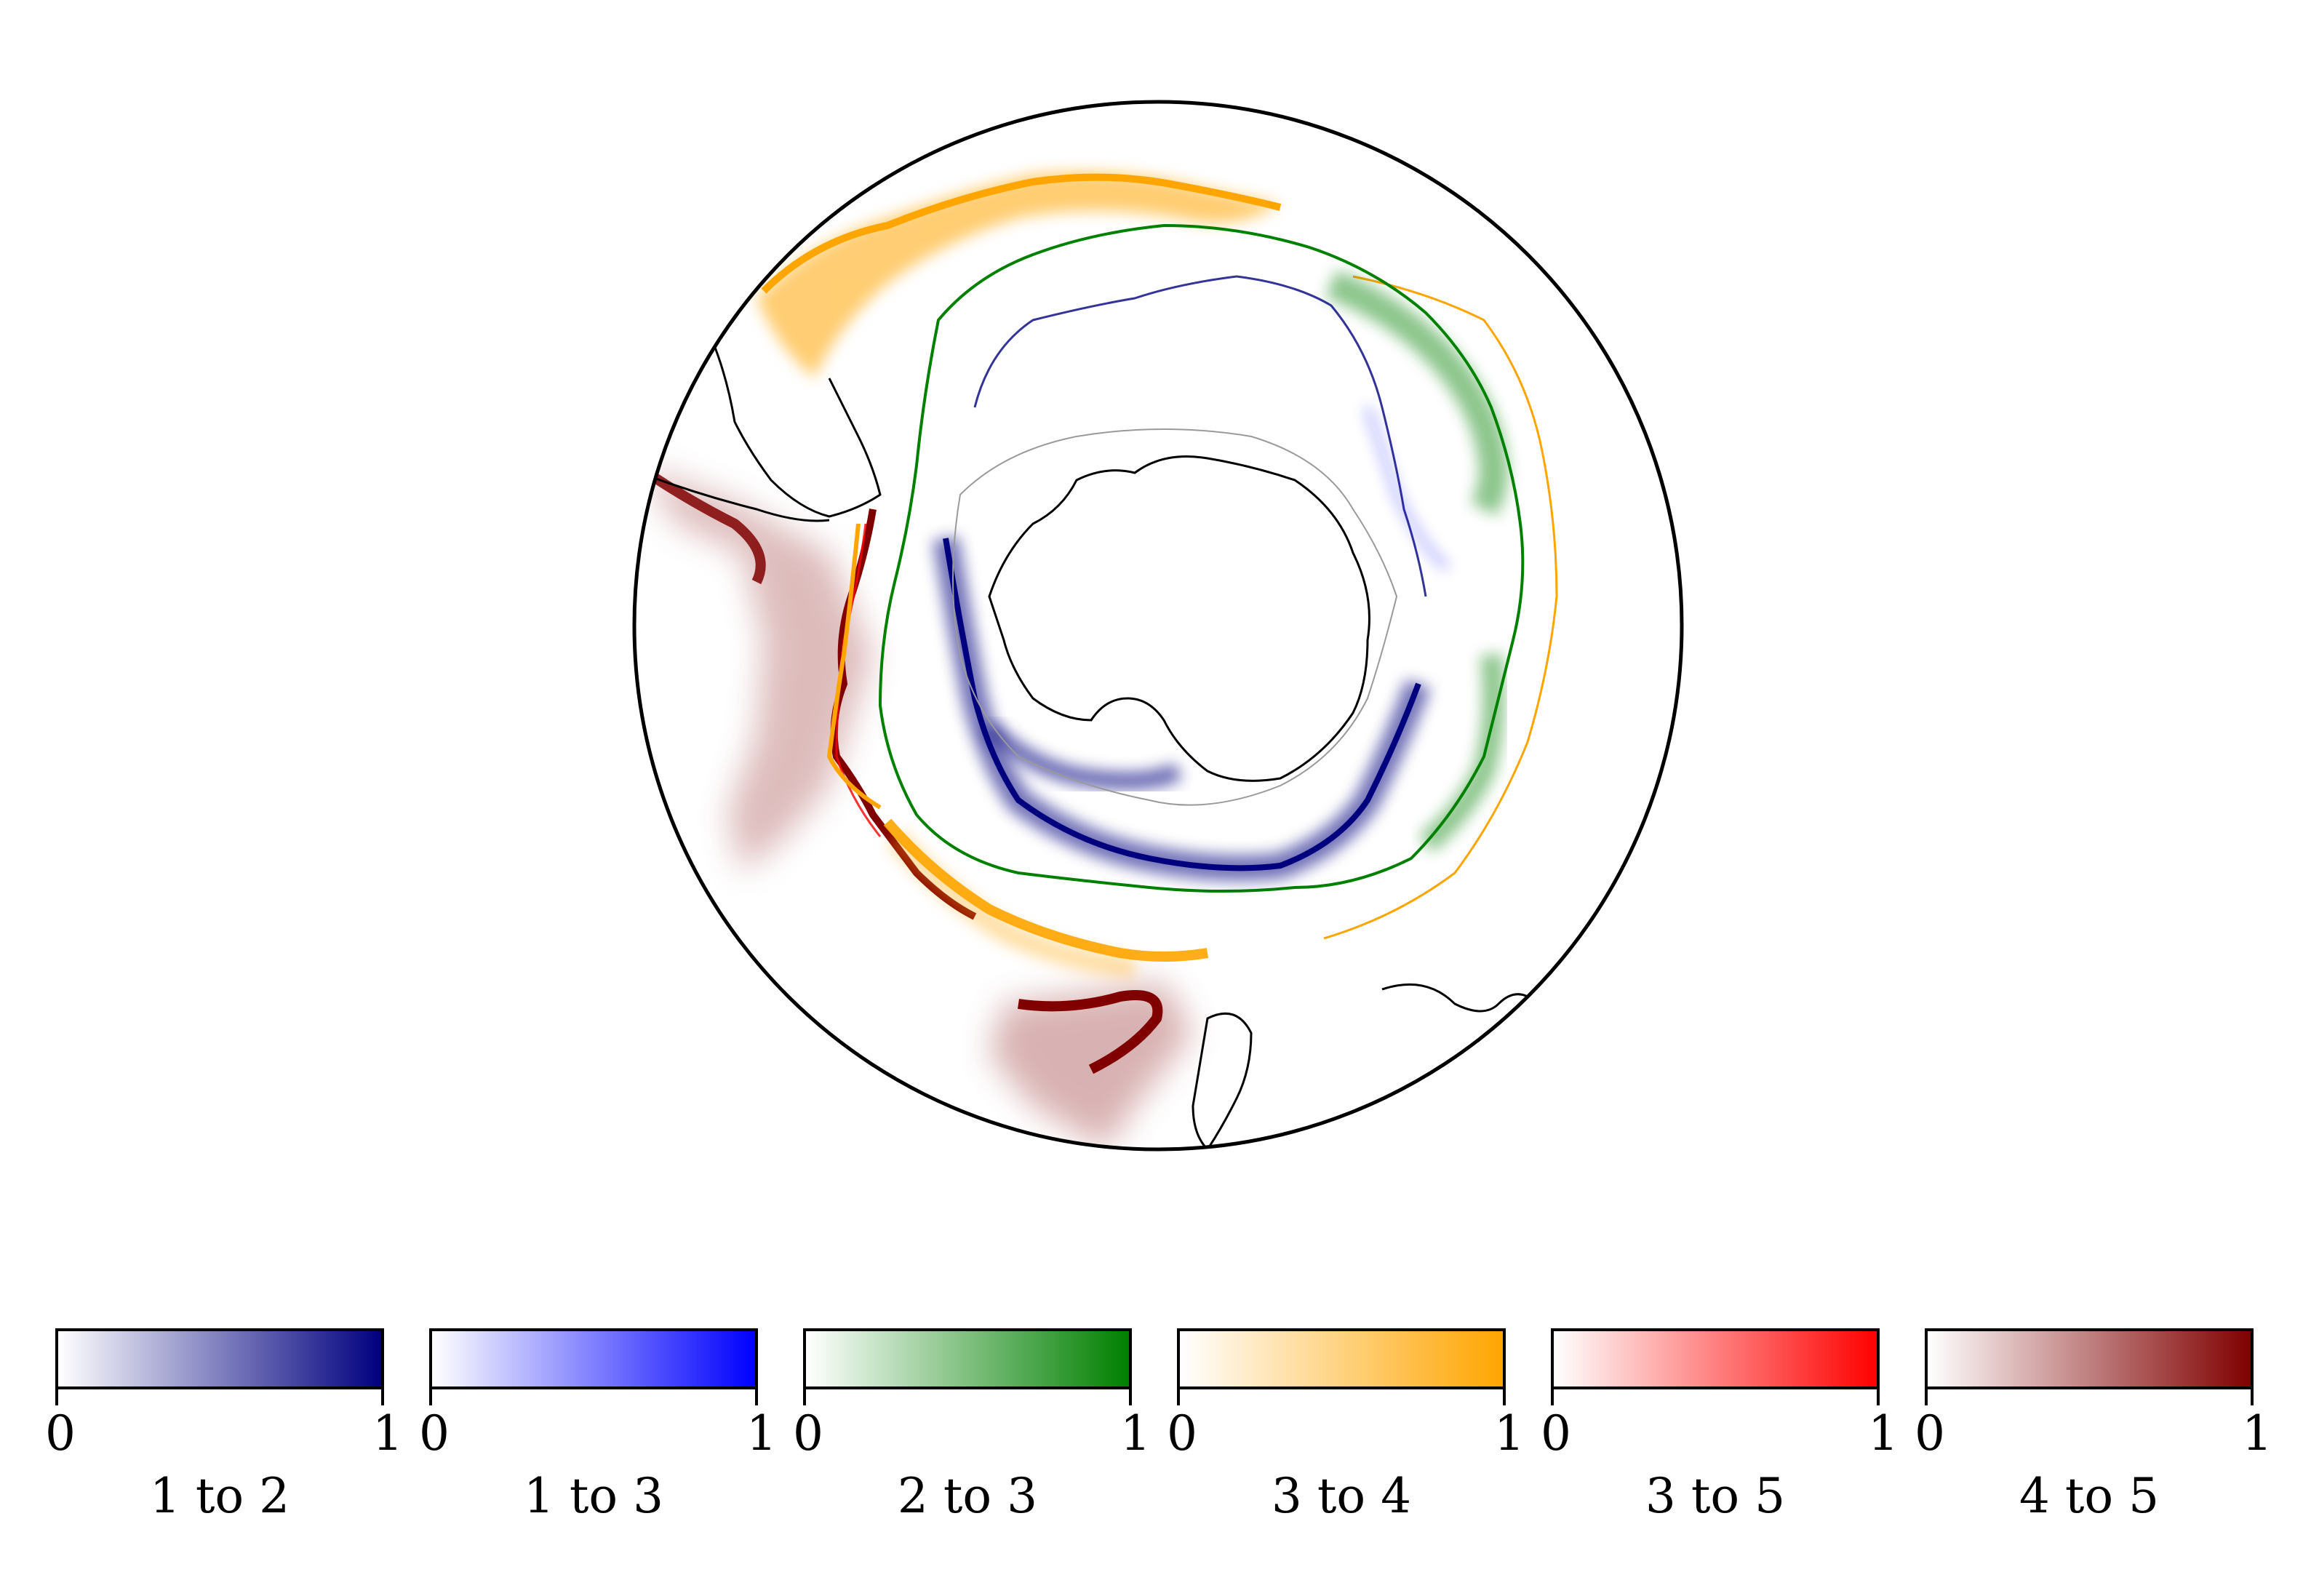 The width and height of the screenshot is (2303, 1596). Describe the element at coordinates (967, 1358) in the screenshot. I see `colorbar-2-to-3-gradient` at that location.